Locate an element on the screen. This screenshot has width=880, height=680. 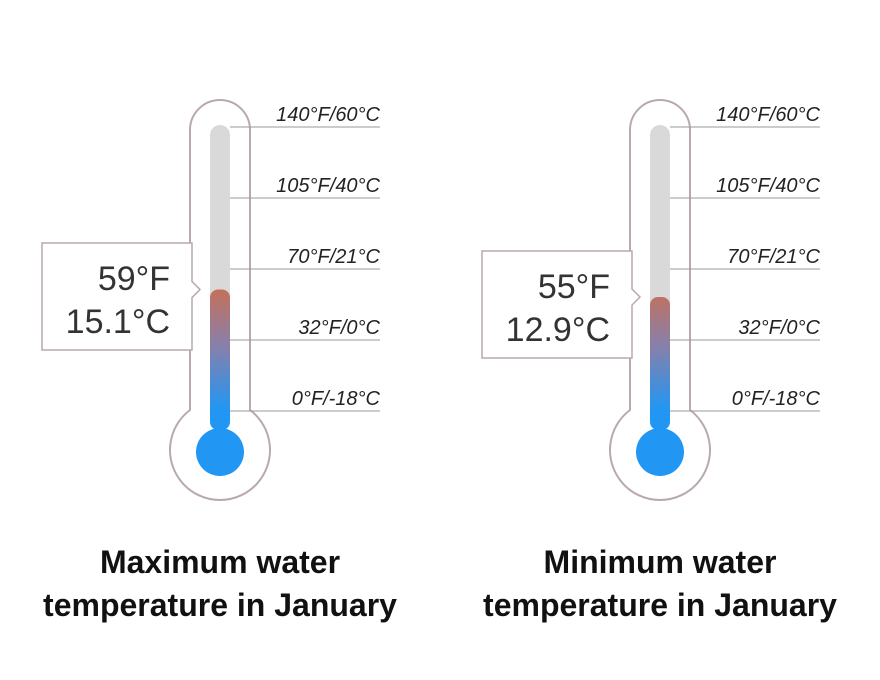
reading-f: 55°F is located at coordinates (574, 287).